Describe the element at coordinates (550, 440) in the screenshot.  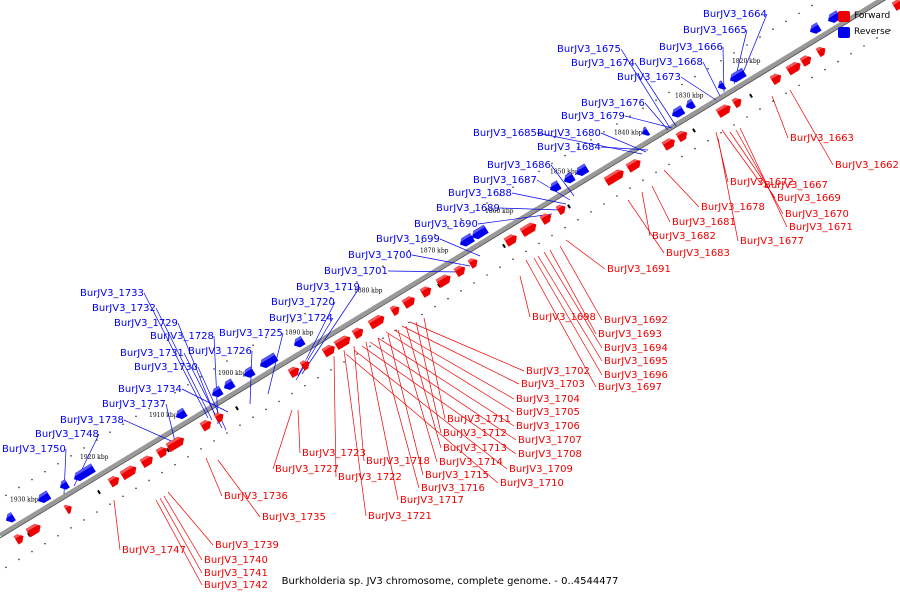
I see `gene-label: BurJV3_1707` at that location.